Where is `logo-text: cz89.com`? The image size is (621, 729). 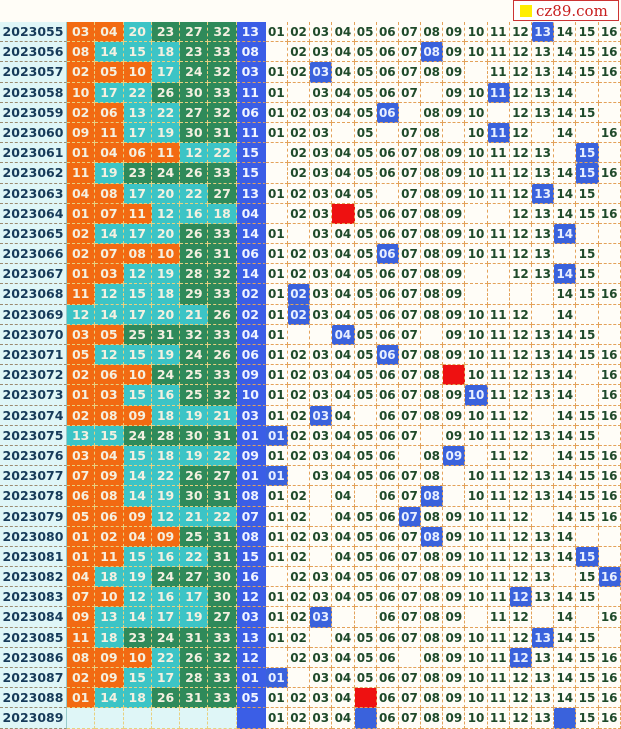
logo-text: cz89.com is located at coordinates (572, 10).